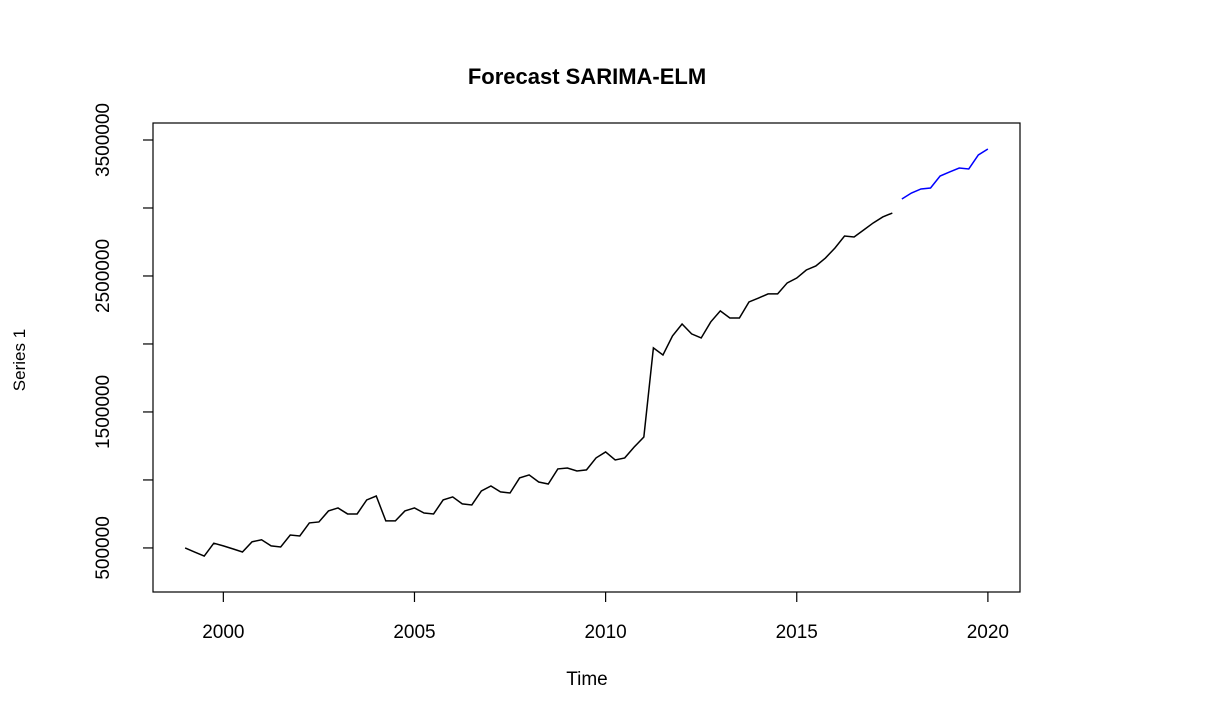  What do you see at coordinates (945, 174) in the screenshot?
I see `series-line` at bounding box center [945, 174].